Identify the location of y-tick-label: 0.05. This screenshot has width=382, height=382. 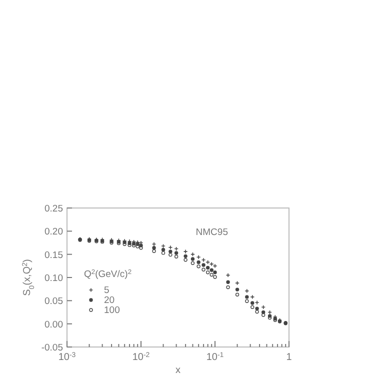
(53, 302).